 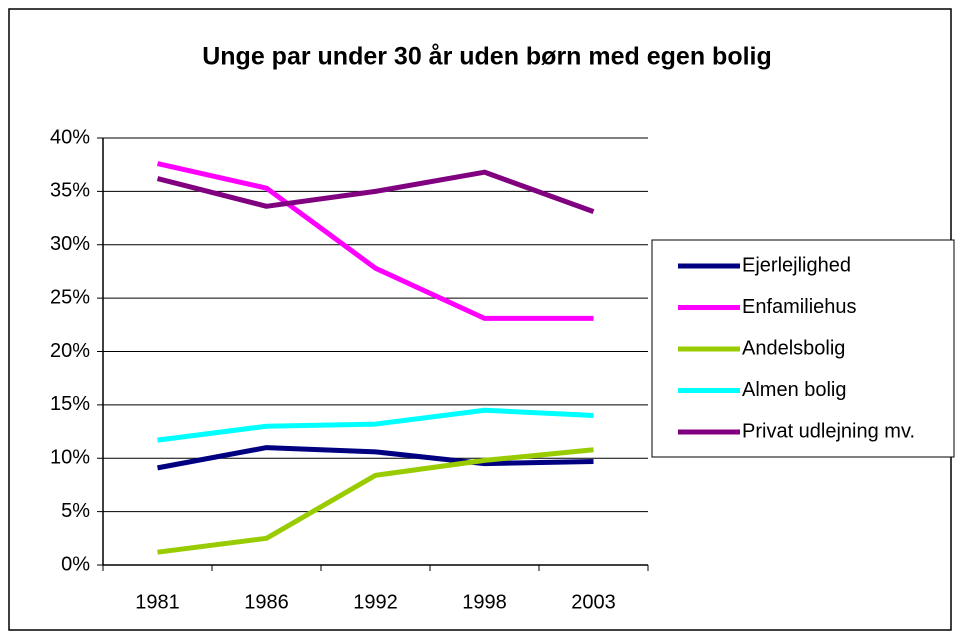 I want to click on x-tick-label: 1986, so click(x=266, y=602).